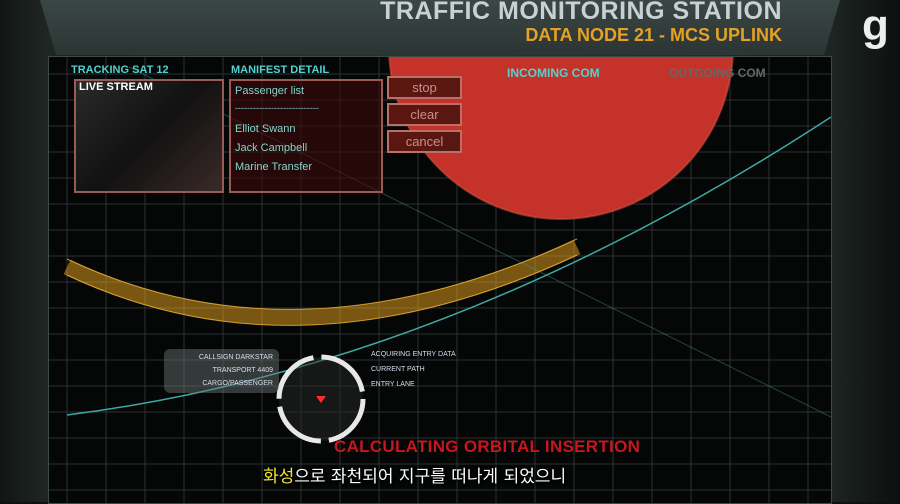 The height and width of the screenshot is (504, 900). What do you see at coordinates (581, 12) in the screenshot?
I see `station-title: TRAFFIC MONITORING STATION` at bounding box center [581, 12].